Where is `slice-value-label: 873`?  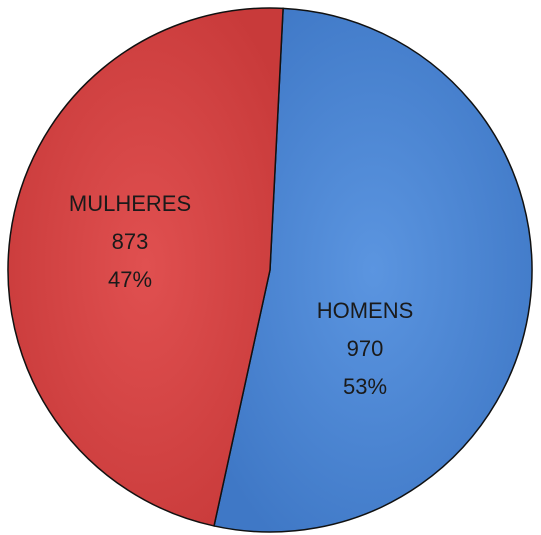 slice-value-label: 873 is located at coordinates (130, 241).